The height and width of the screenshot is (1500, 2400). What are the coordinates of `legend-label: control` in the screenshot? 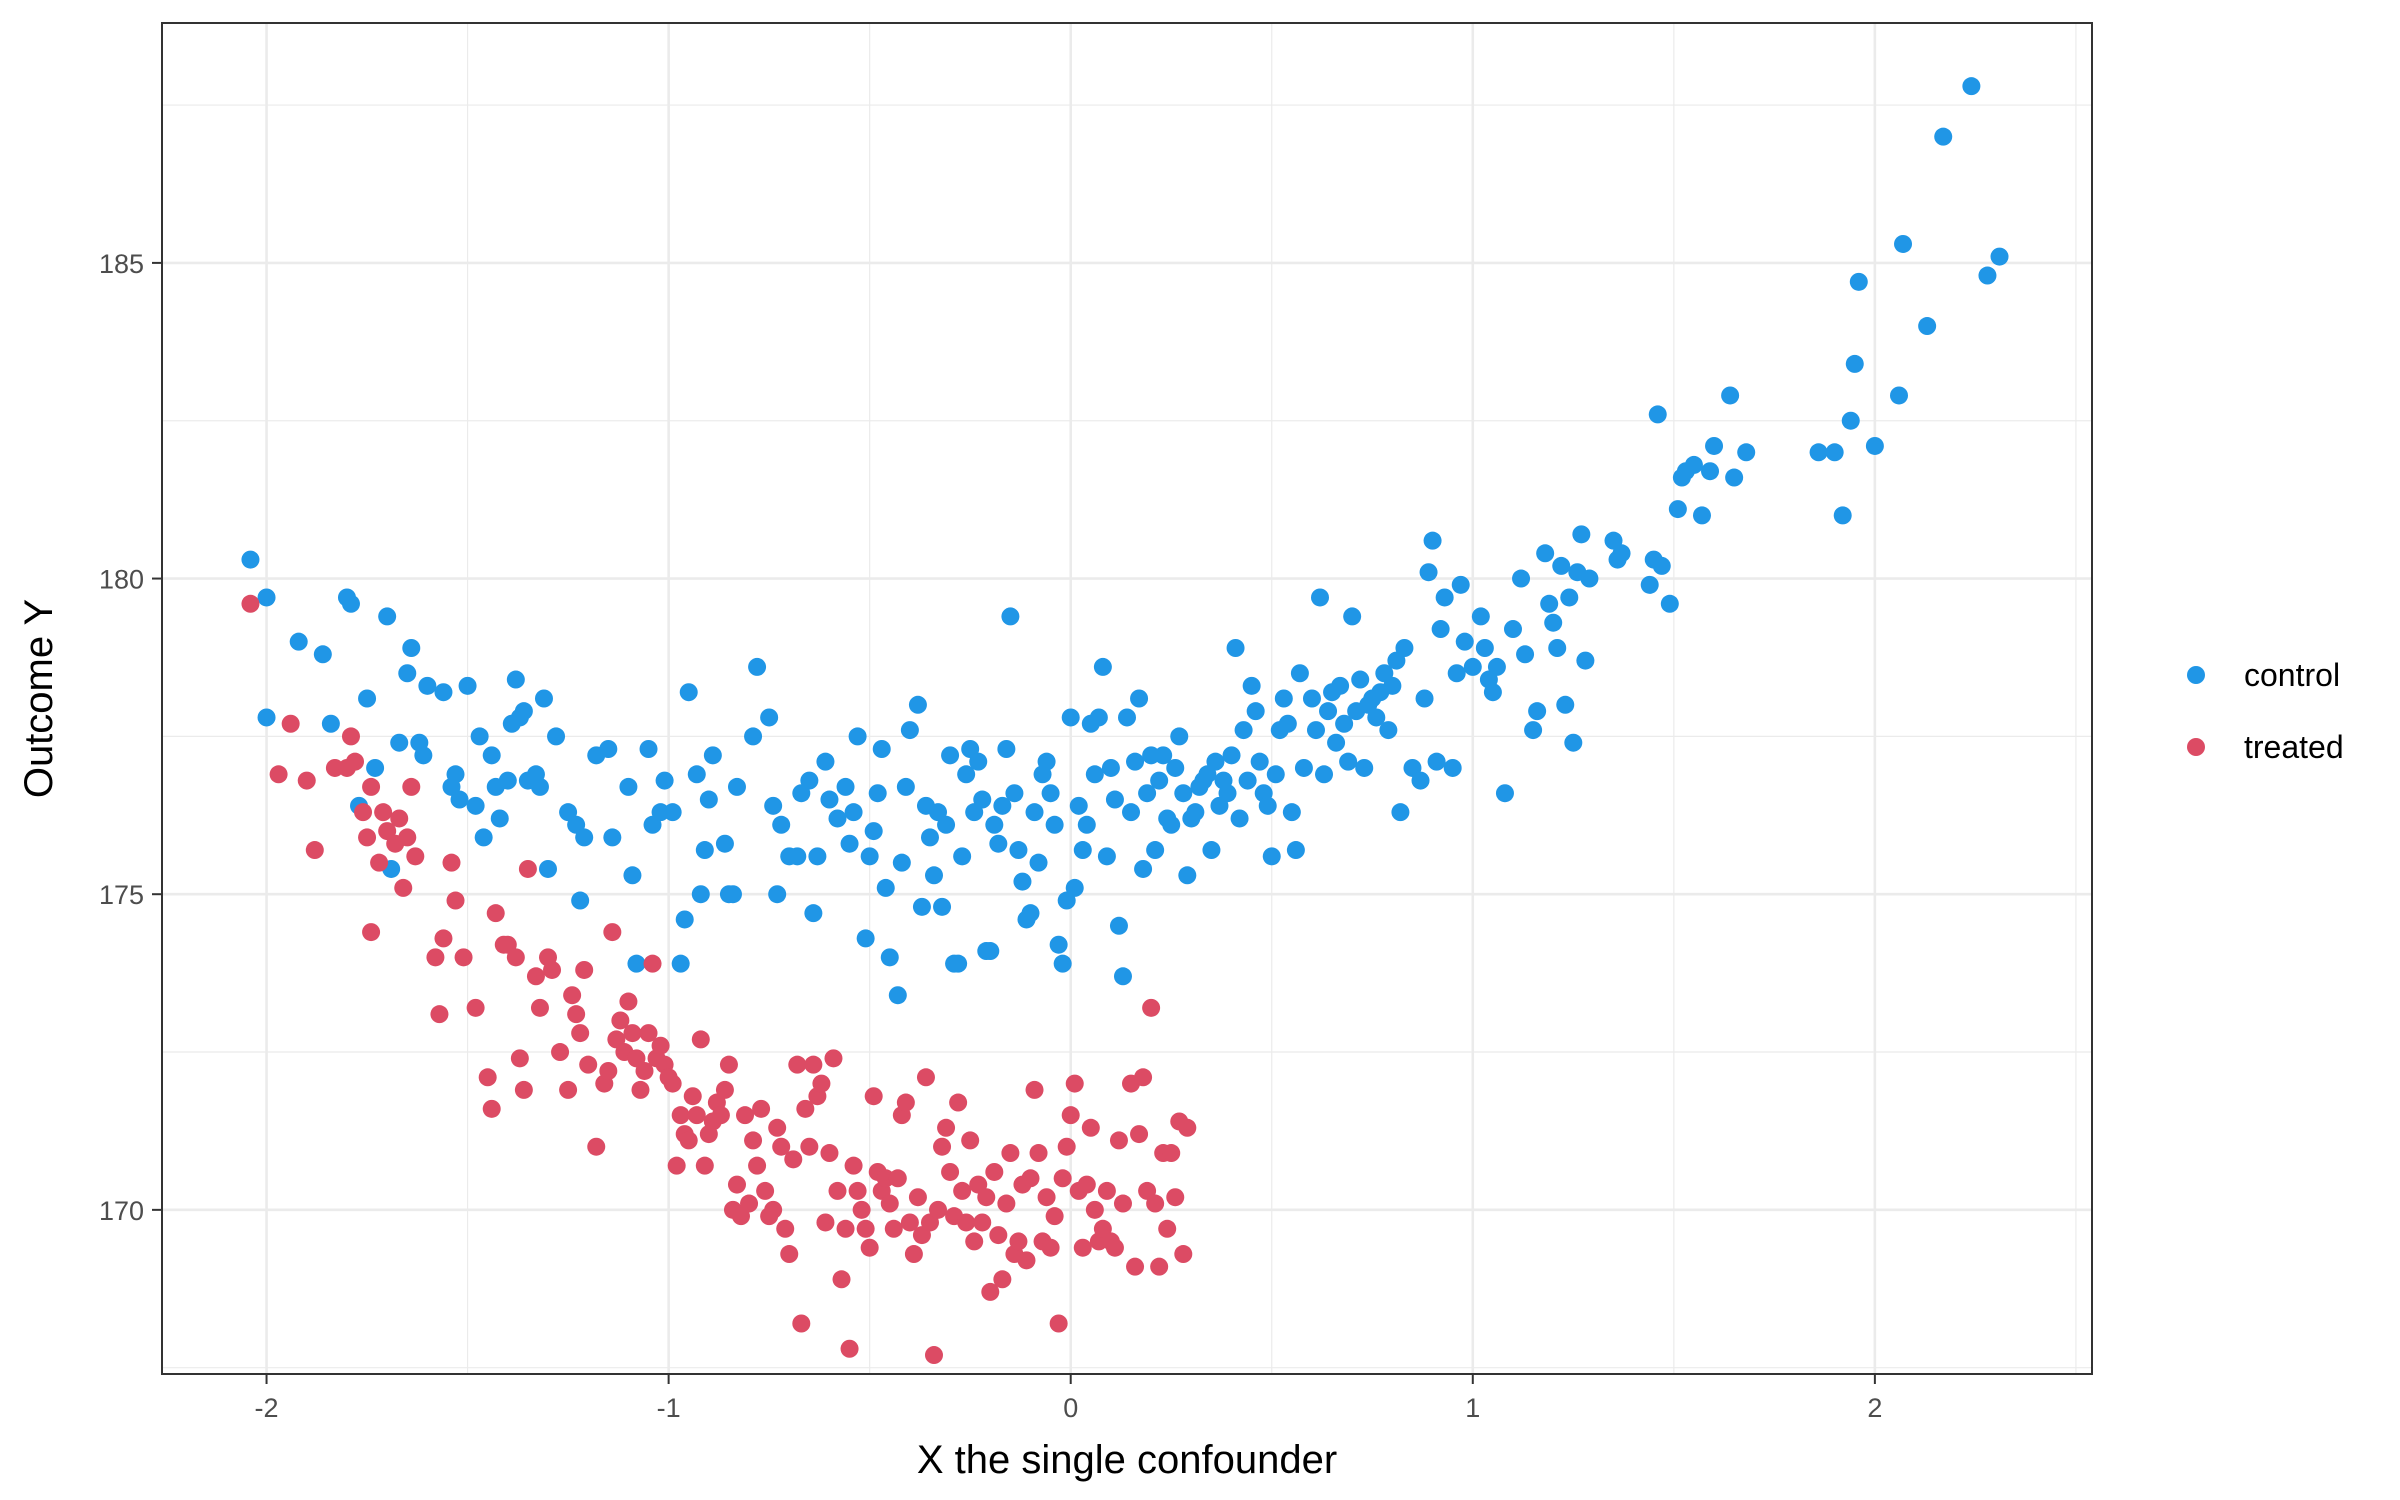 It's located at (2292, 675).